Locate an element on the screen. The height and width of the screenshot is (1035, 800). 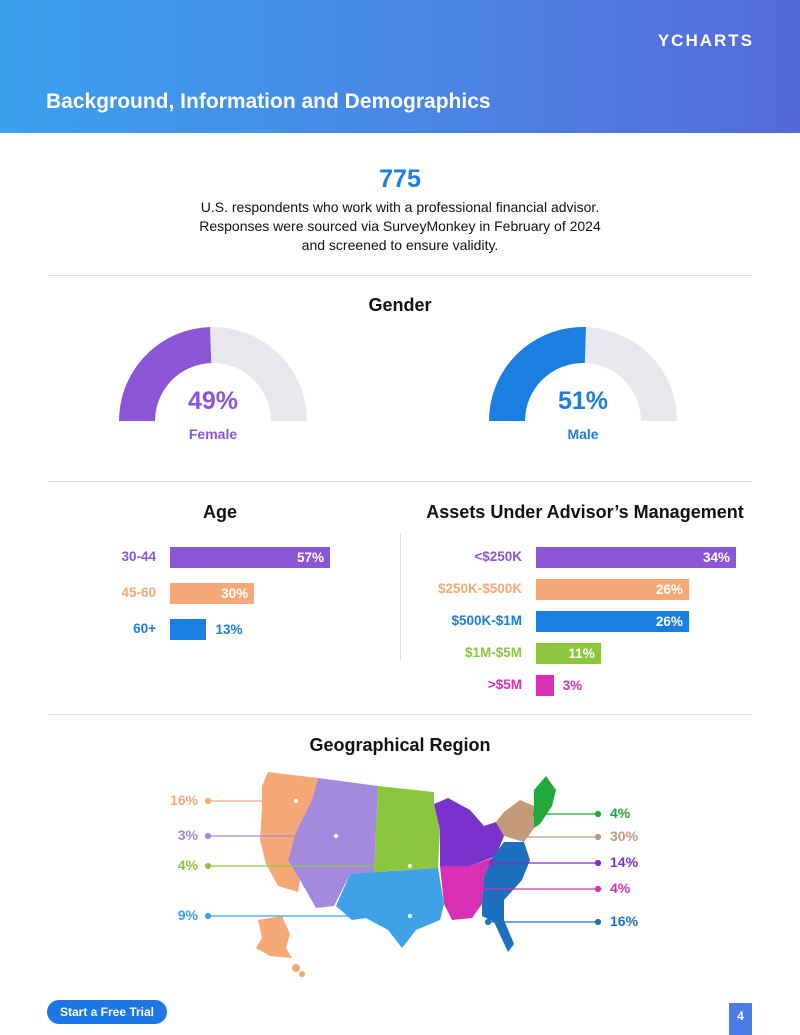
region-percent-label: 9% is located at coordinates (187, 915).